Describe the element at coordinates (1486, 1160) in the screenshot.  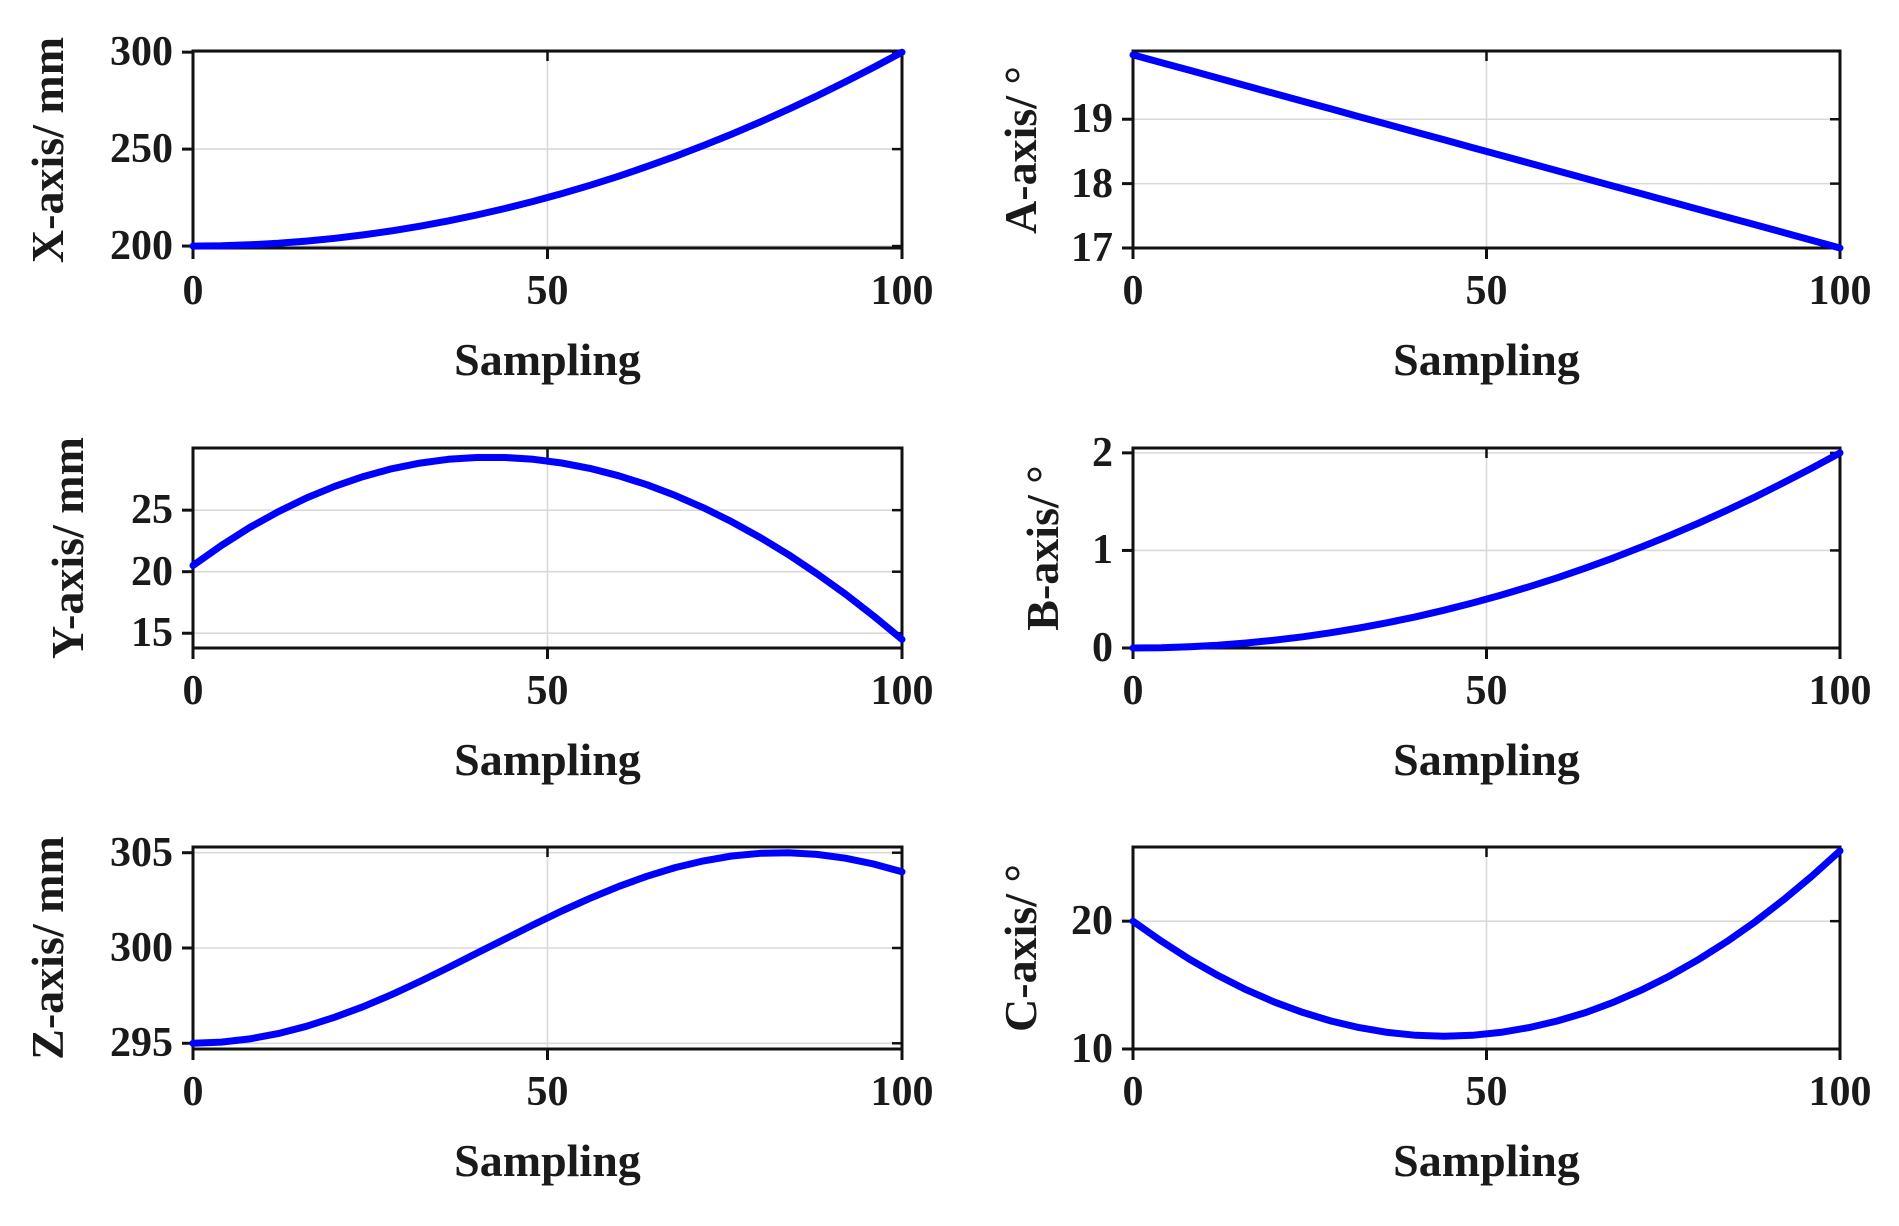
I see `xlabel-c-axis: Sampling` at that location.